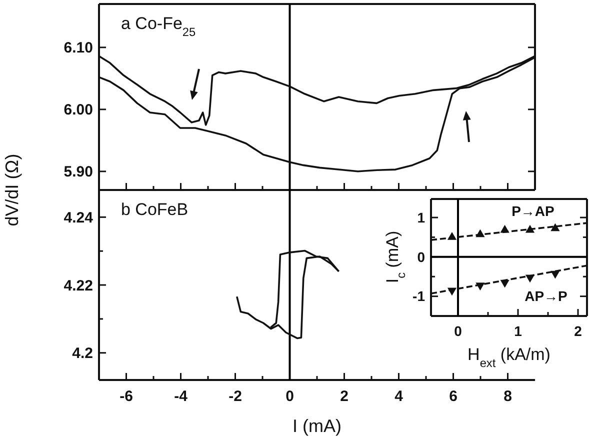 The height and width of the screenshot is (448, 589). Describe the element at coordinates (508, 396) in the screenshot. I see `x-tick-label: 8` at that location.